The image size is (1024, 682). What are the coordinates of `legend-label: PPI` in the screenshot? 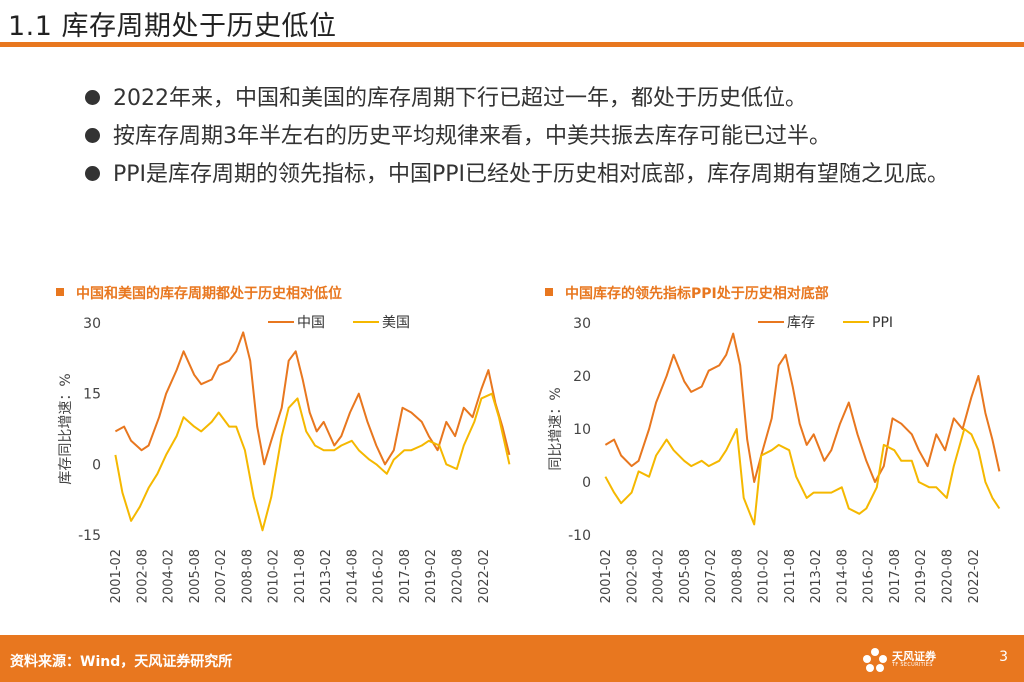 It's located at (882, 323).